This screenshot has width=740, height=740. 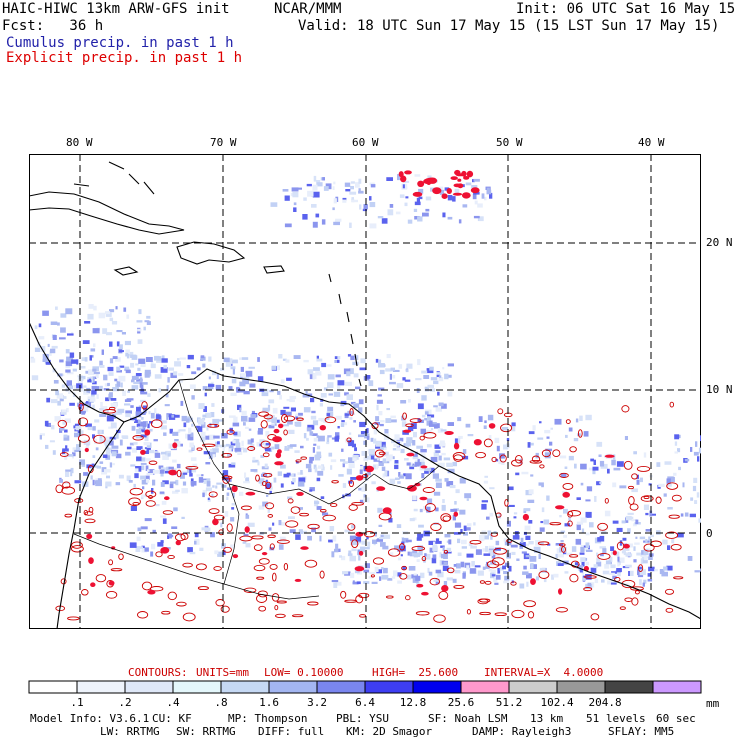 I want to click on footer-model-info: Model Info: V3.6.1, so click(x=90, y=718).